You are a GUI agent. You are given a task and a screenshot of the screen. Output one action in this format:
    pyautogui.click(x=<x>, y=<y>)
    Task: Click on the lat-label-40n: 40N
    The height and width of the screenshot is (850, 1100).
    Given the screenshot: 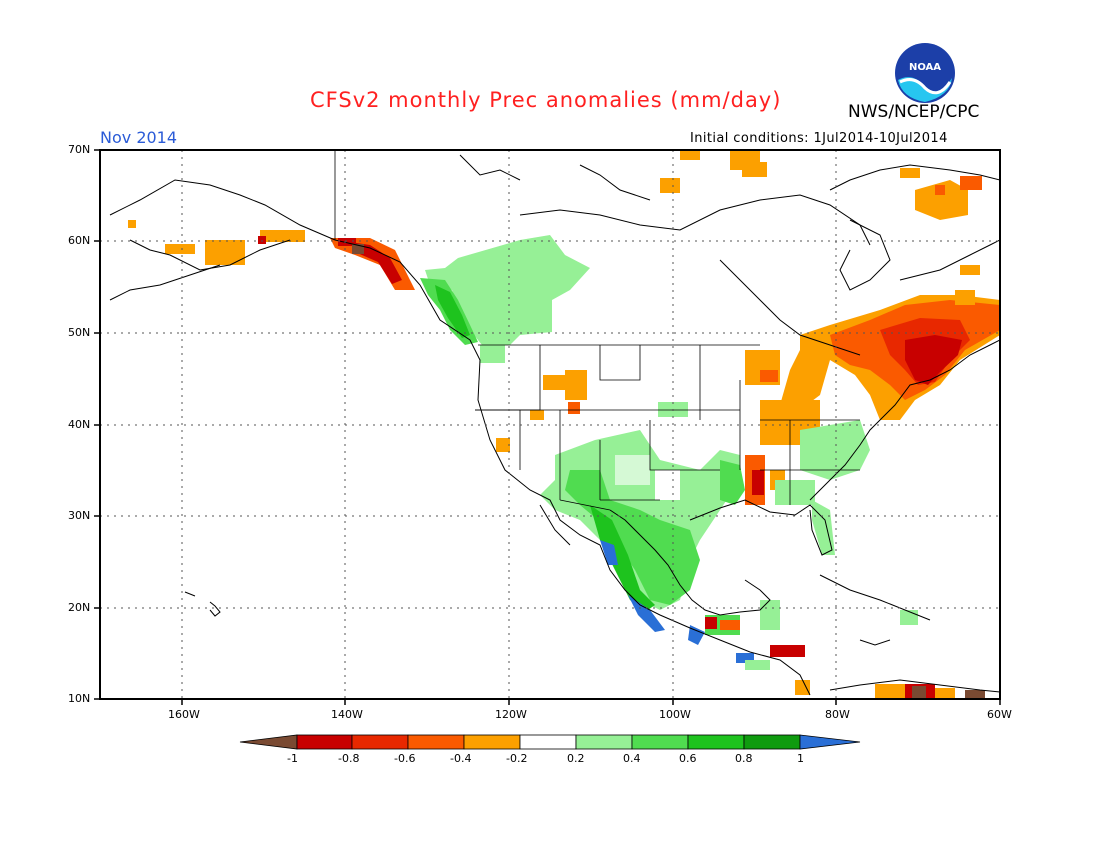 What is the action you would take?
    pyautogui.click(x=79, y=424)
    